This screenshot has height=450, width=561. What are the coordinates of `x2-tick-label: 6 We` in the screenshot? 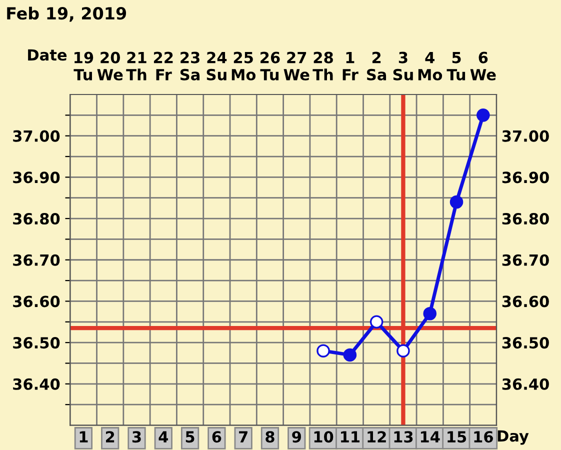 It's located at (483, 66).